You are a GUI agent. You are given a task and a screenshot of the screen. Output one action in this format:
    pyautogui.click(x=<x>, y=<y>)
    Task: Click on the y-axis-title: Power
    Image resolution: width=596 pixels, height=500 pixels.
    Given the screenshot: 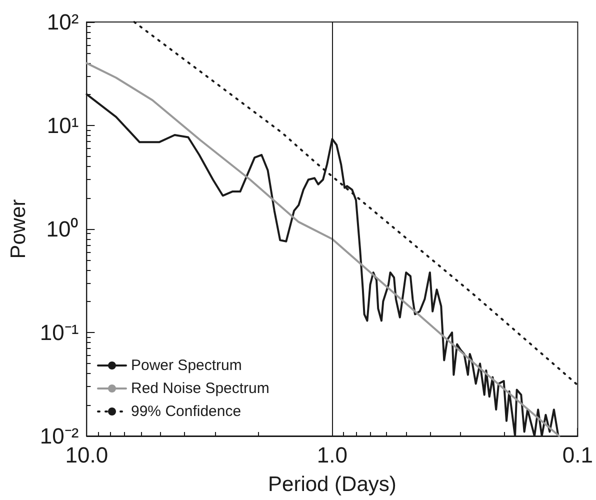 What is the action you would take?
    pyautogui.click(x=18, y=229)
    